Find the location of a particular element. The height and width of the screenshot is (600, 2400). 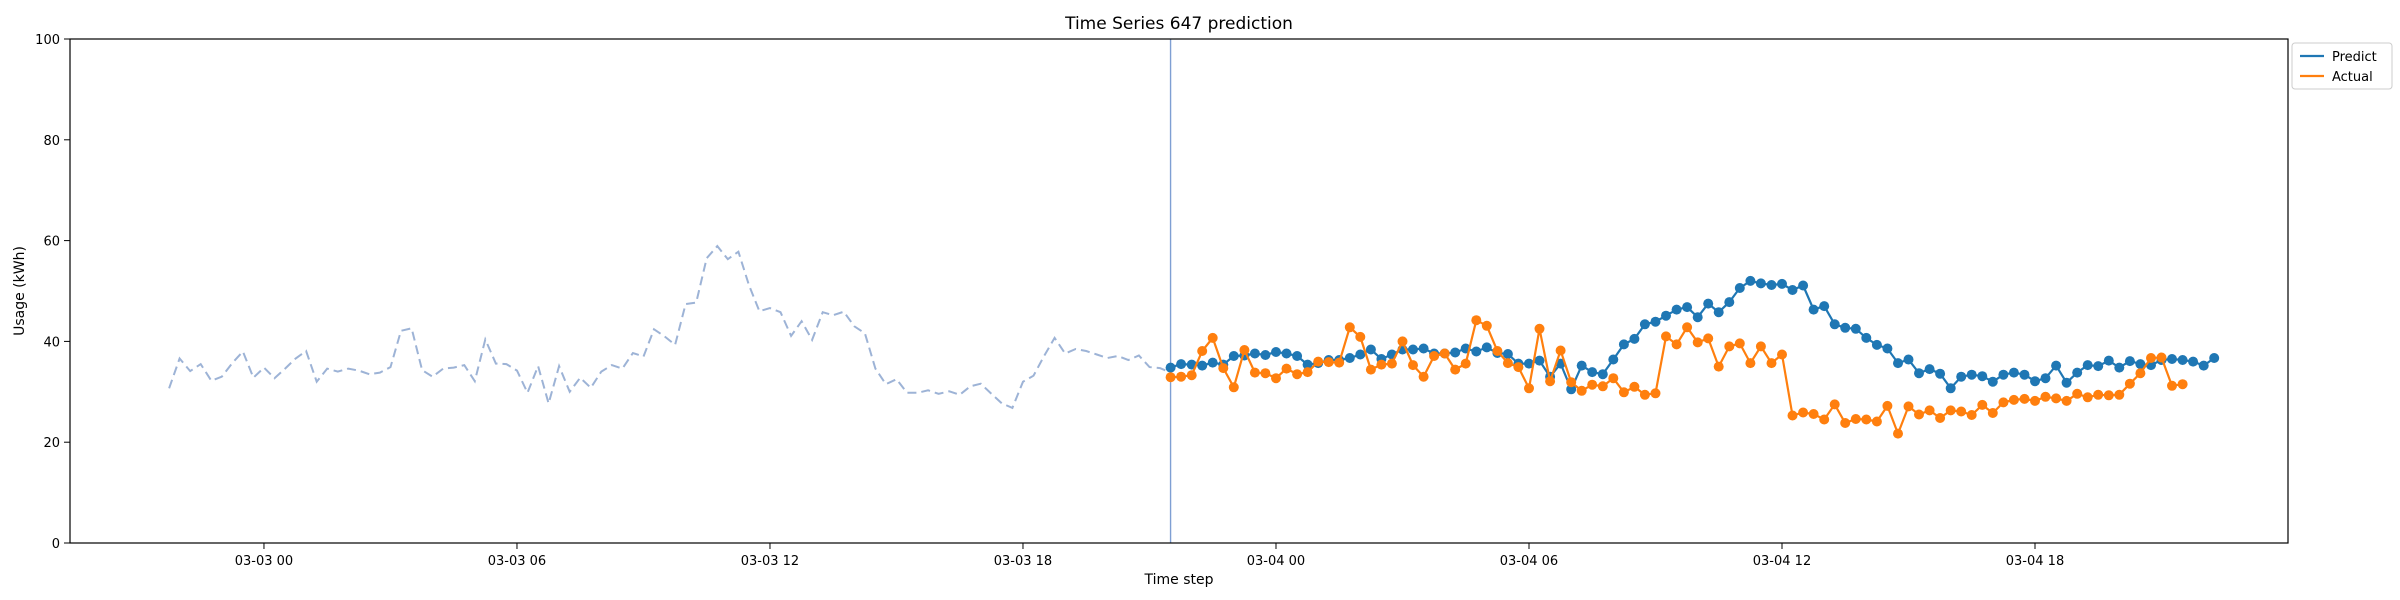

actual-series-line is located at coordinates (1676, 377).